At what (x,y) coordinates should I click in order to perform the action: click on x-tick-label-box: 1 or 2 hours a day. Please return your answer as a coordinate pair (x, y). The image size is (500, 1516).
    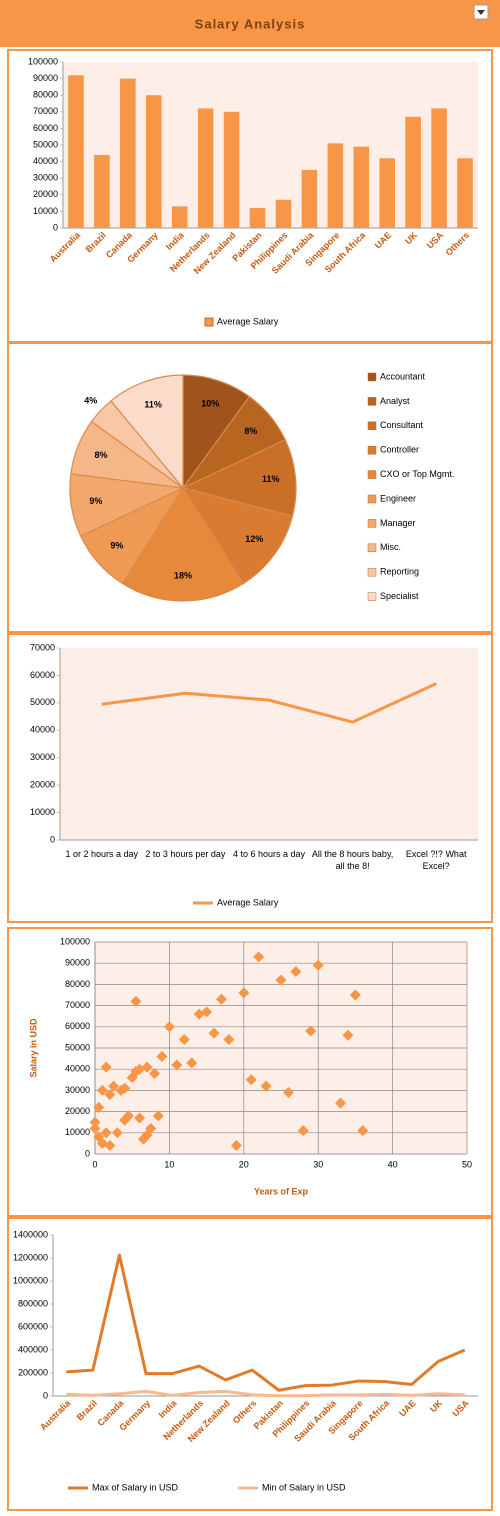
    Looking at the image, I should click on (102, 854).